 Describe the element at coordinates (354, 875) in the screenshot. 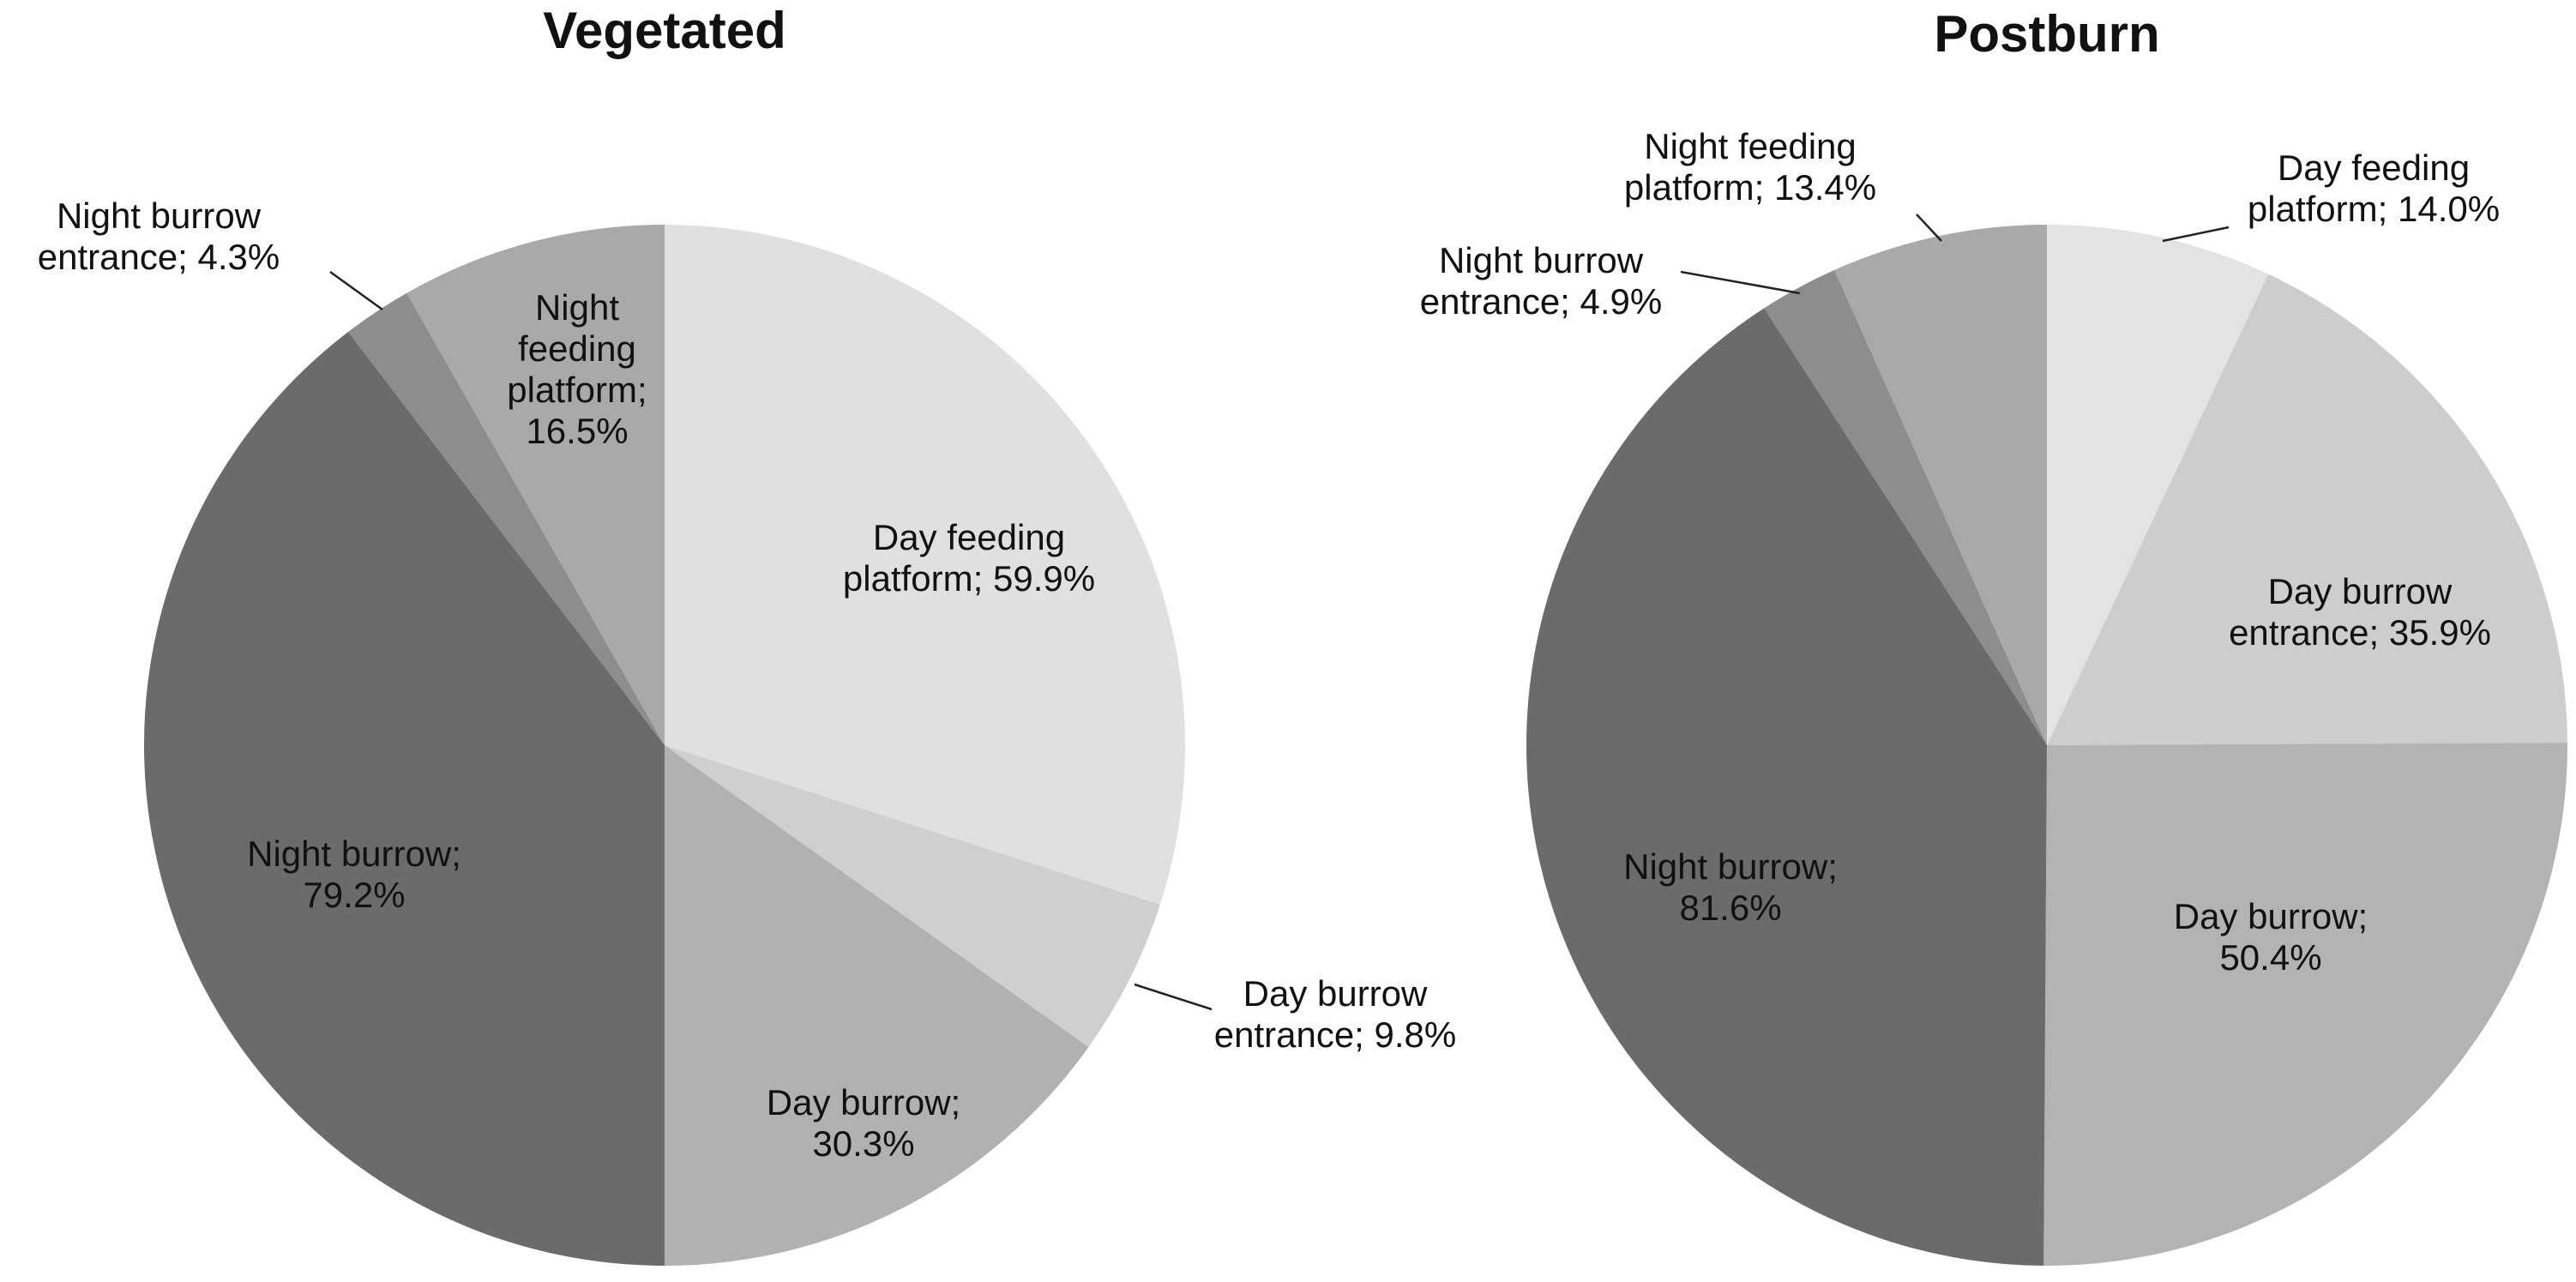

I see `slice-label: Night burrow; 79.2%` at that location.